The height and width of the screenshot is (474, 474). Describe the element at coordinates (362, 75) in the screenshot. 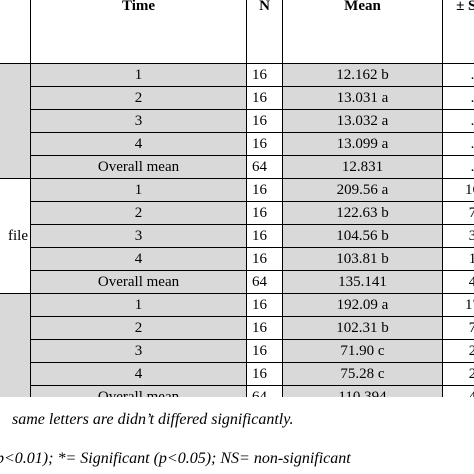

I see `mean-cell: 12.162 b` at that location.